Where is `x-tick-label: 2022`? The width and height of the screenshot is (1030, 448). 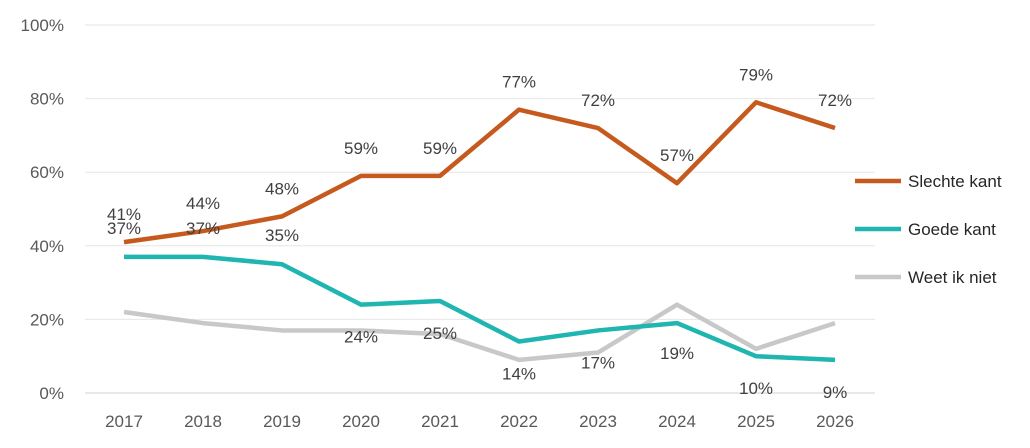 x-tick-label: 2022 is located at coordinates (519, 421).